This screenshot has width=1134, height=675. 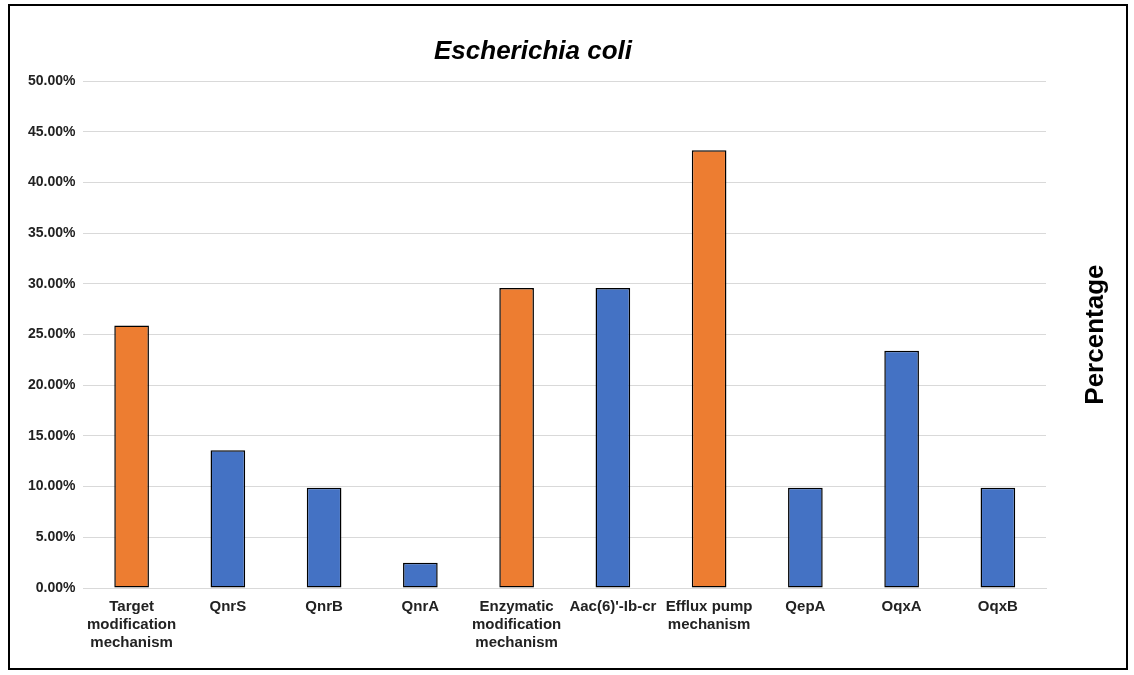 What do you see at coordinates (52, 181) in the screenshot?
I see `y-tick-label: 40.00%` at bounding box center [52, 181].